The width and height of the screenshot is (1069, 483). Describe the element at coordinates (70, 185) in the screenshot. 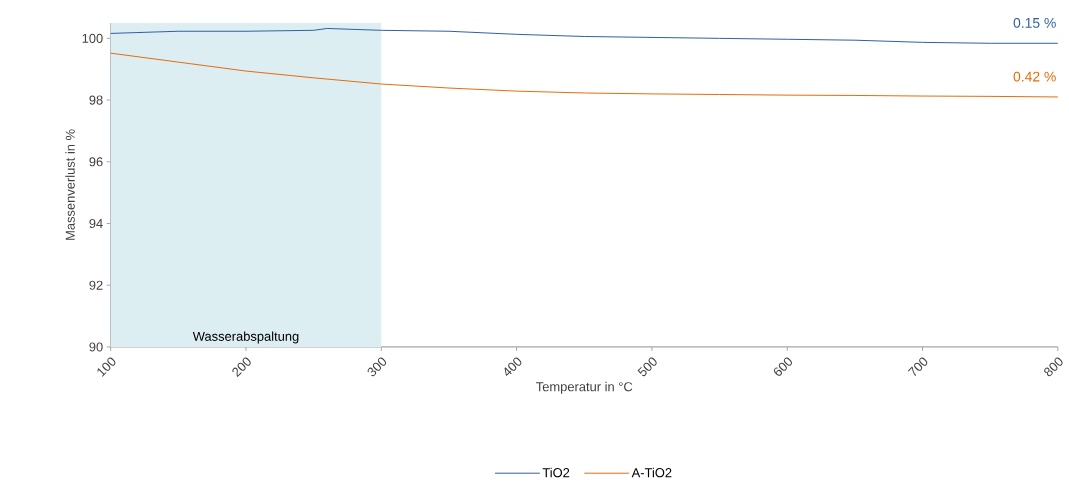

I see `y-axis-title: Massenverlust in %` at that location.